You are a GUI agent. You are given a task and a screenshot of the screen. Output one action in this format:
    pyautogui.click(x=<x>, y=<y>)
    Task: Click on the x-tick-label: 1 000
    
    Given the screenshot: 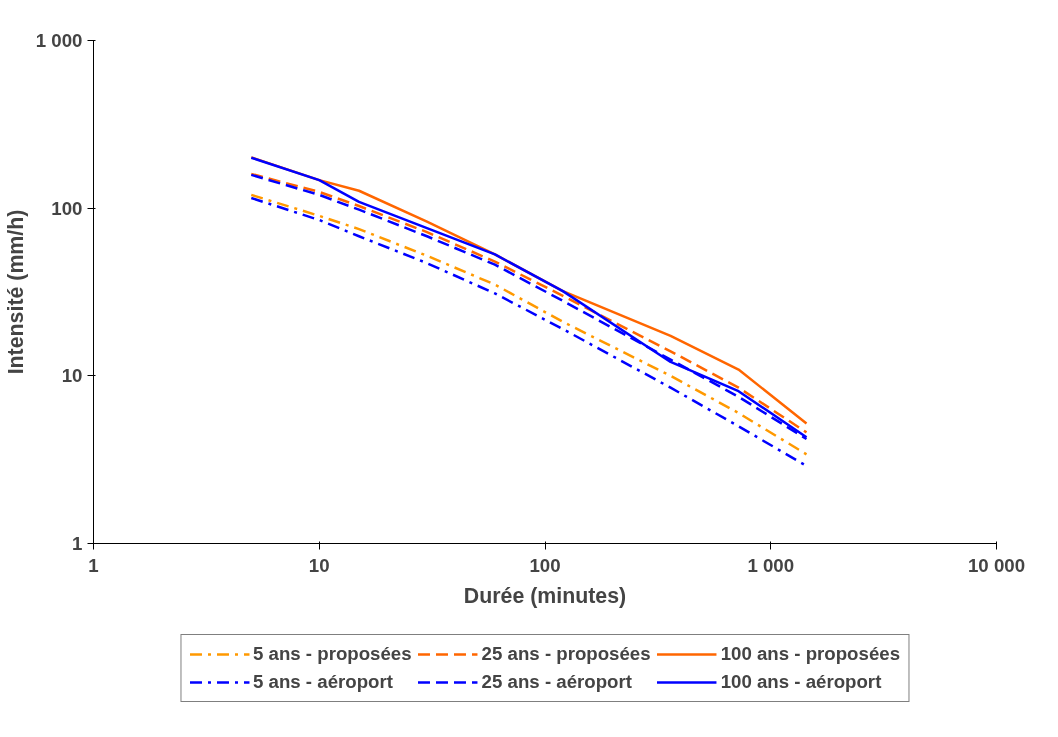 What is the action you would take?
    pyautogui.click(x=771, y=565)
    